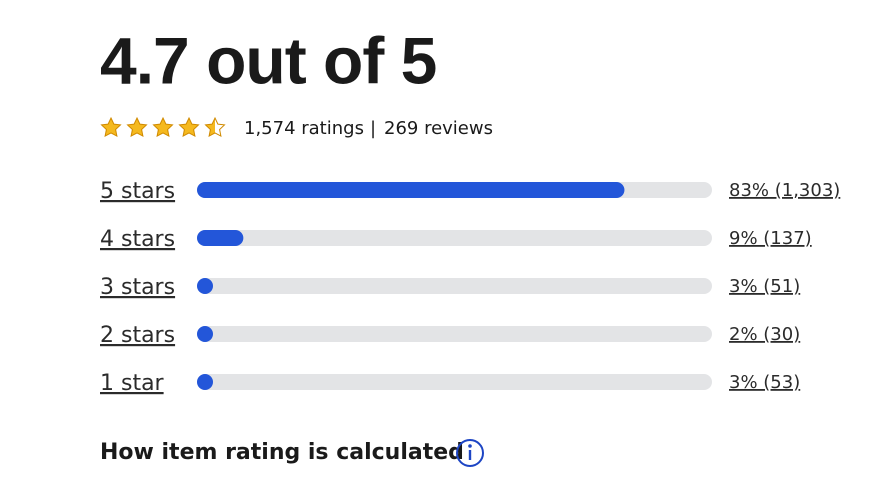 The height and width of the screenshot is (504, 894). Describe the element at coordinates (137, 335) in the screenshot. I see `star-filter-link: 2 stars` at that location.